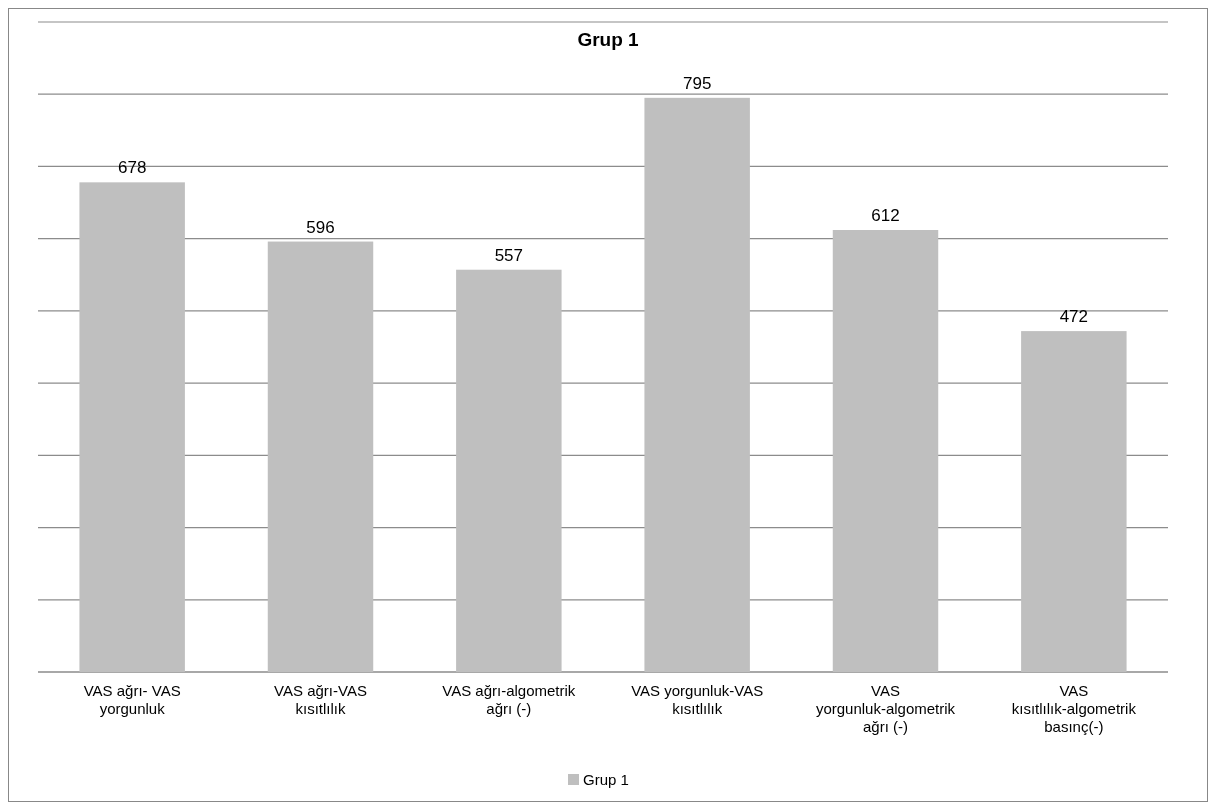 The height and width of the screenshot is (810, 1217). Describe the element at coordinates (885, 708) in the screenshot. I see `x-tick-label: VAS yorgunluk-algometrik ağrı (-)` at that location.